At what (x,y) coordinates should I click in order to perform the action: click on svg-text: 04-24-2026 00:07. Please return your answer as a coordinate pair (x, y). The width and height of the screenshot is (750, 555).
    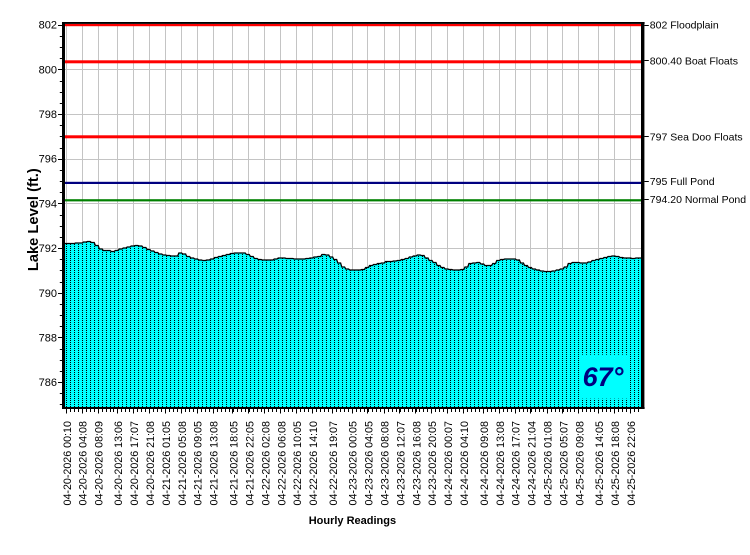
    Looking at the image, I should click on (449, 463).